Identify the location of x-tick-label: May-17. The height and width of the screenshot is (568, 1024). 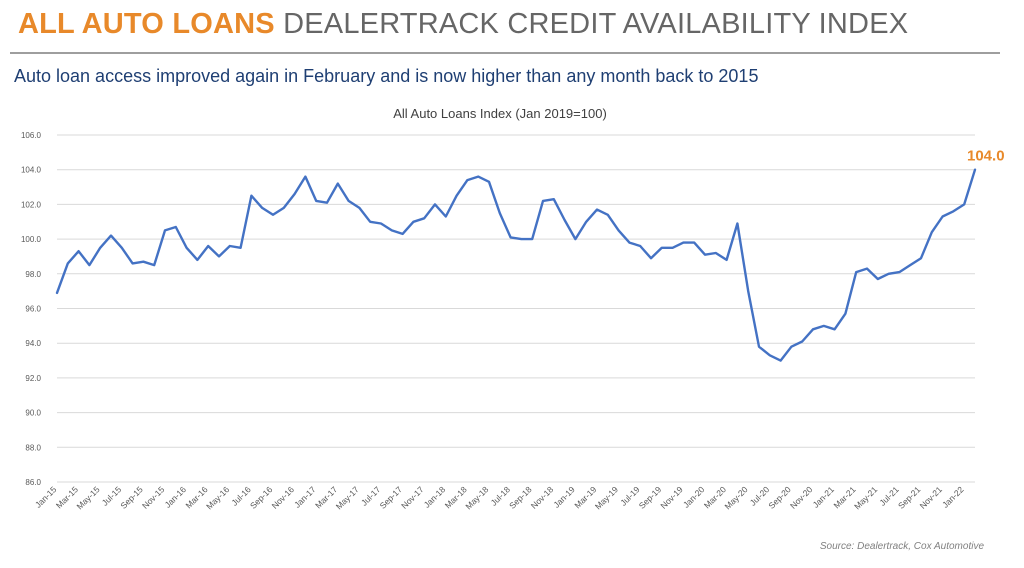
(347, 497).